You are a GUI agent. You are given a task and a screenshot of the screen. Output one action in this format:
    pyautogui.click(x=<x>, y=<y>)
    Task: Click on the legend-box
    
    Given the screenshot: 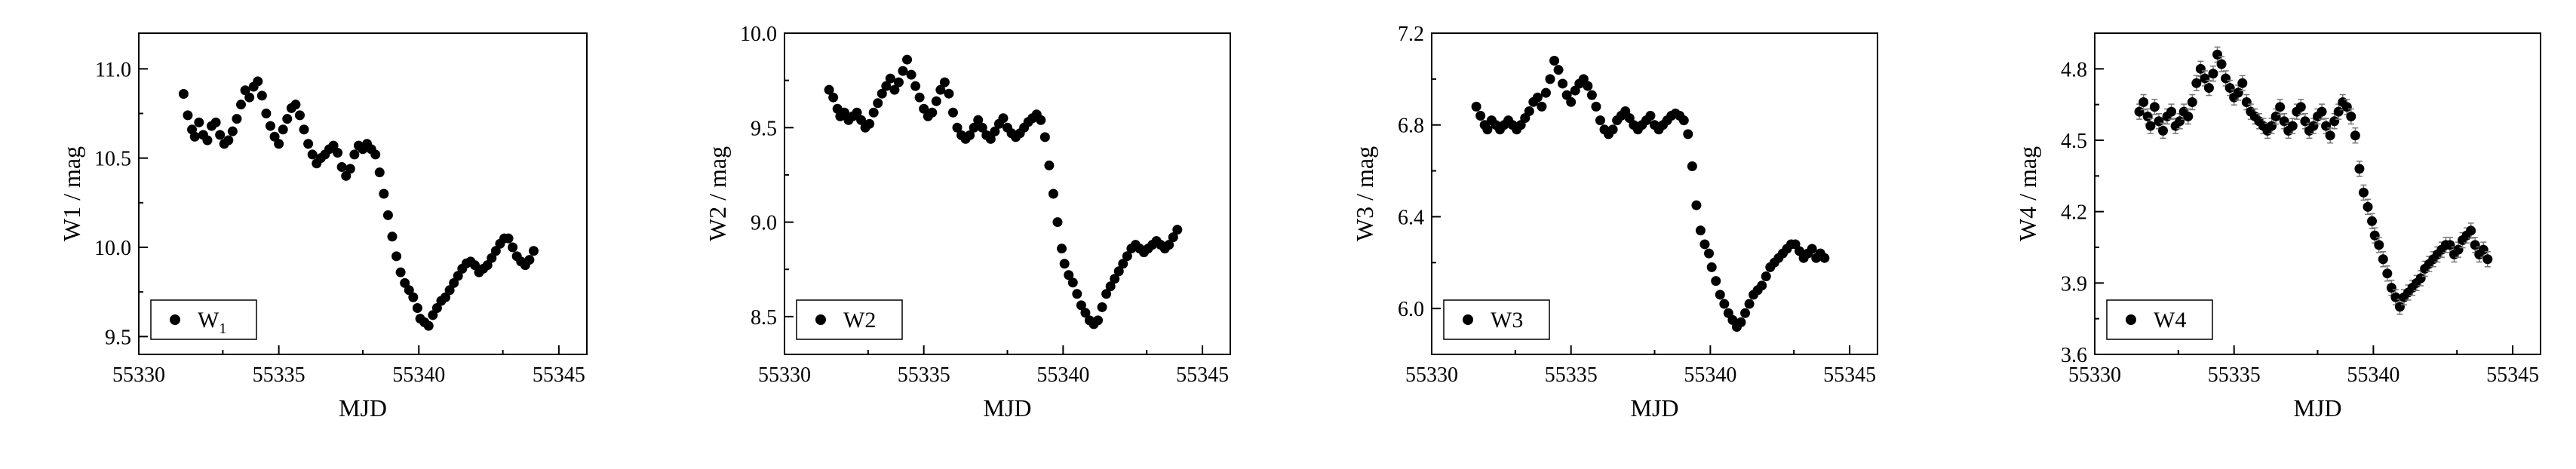 What is the action you would take?
    pyautogui.click(x=2159, y=319)
    